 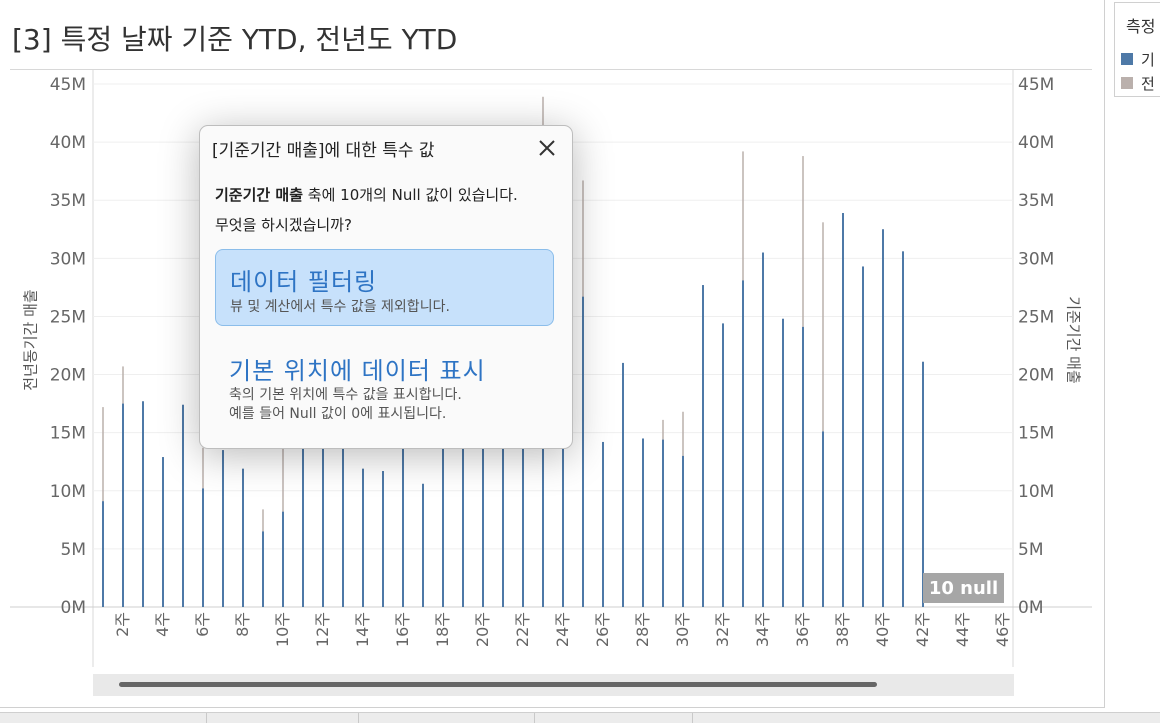 I want to click on x-tick-label: 2주, so click(x=122, y=624).